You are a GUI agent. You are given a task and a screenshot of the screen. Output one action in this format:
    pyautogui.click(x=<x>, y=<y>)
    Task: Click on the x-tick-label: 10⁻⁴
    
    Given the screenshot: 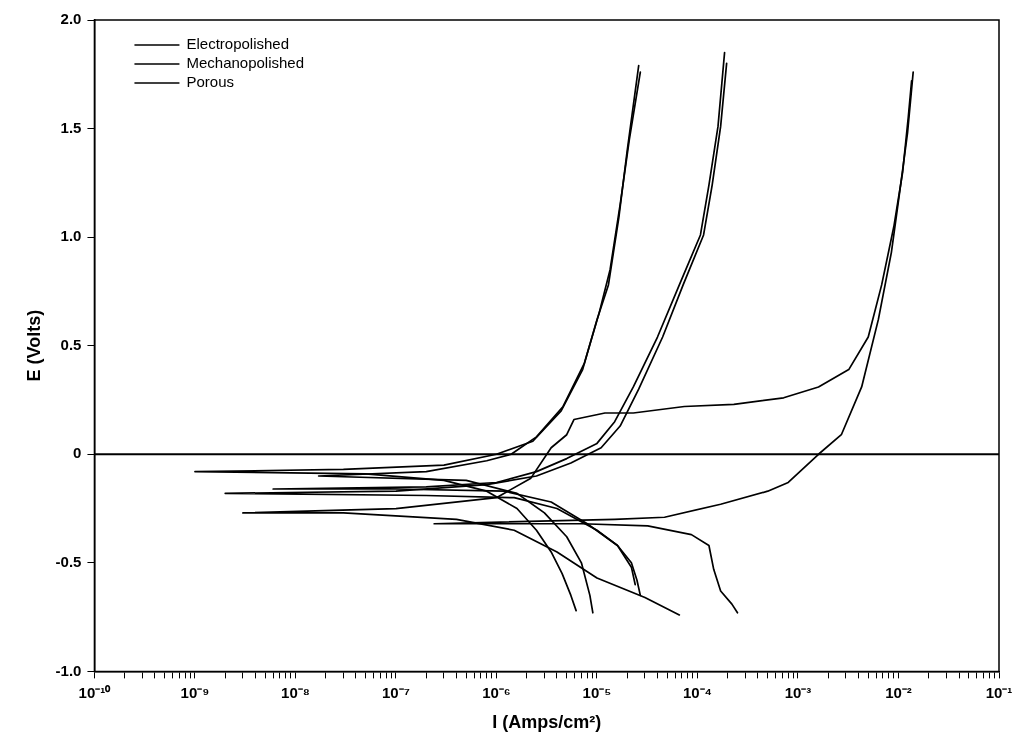 What is the action you would take?
    pyautogui.click(x=697, y=692)
    